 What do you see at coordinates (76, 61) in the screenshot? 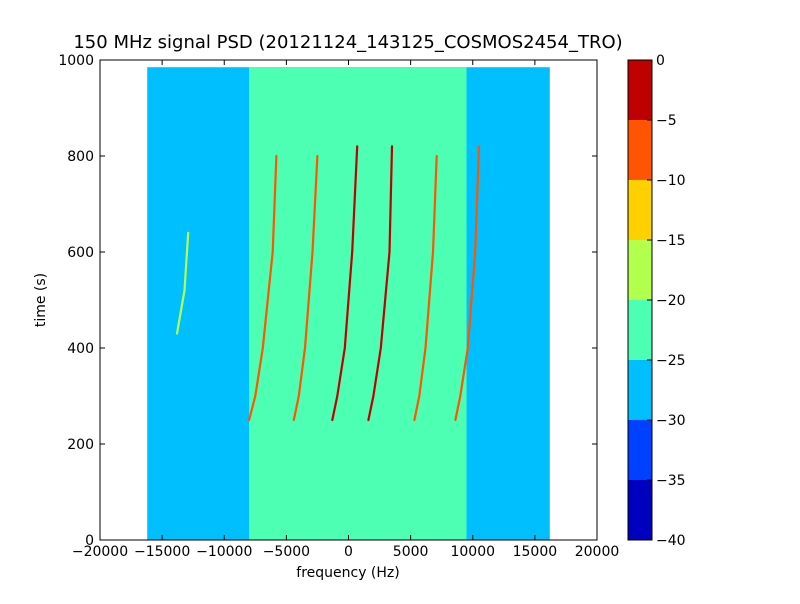
I see `y-tick-label: 1000` at bounding box center [76, 61].